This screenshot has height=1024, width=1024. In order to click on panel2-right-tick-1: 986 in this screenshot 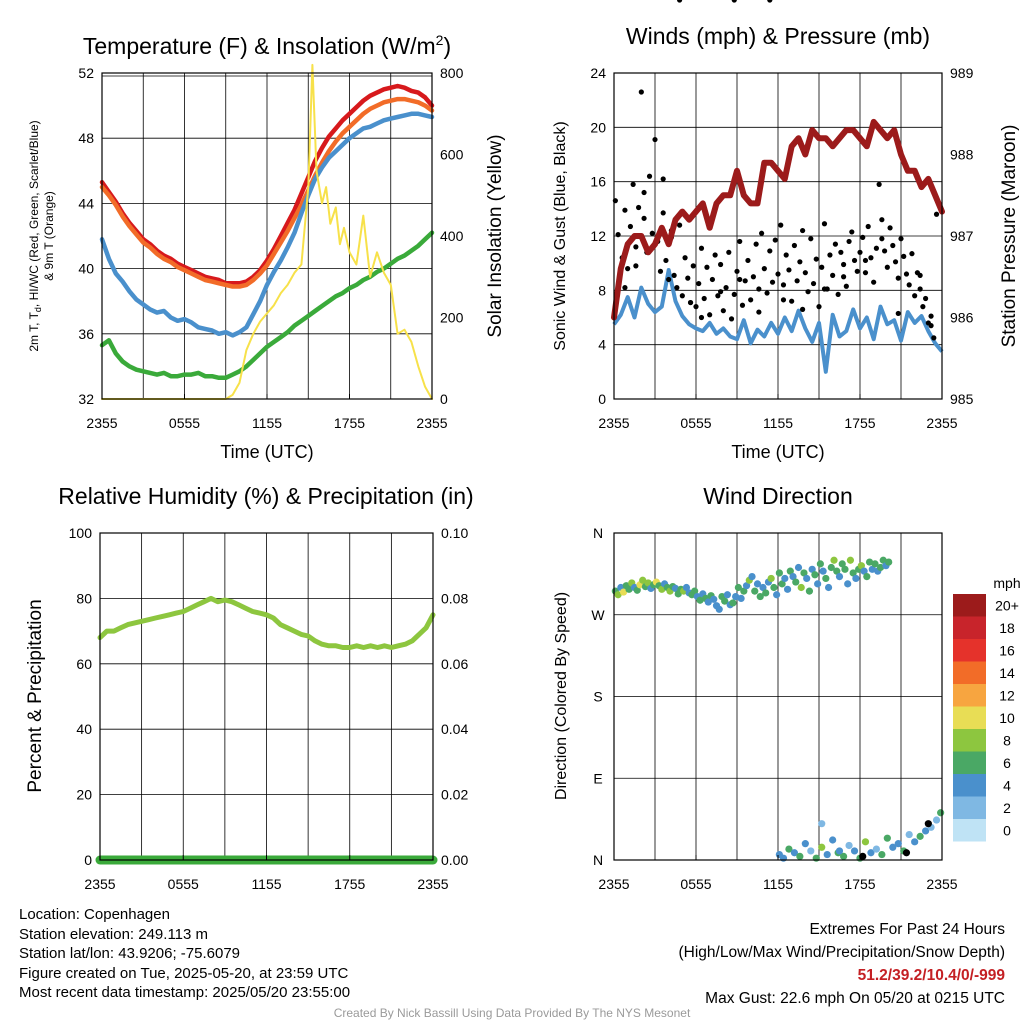, I will do `click(962, 318)`.